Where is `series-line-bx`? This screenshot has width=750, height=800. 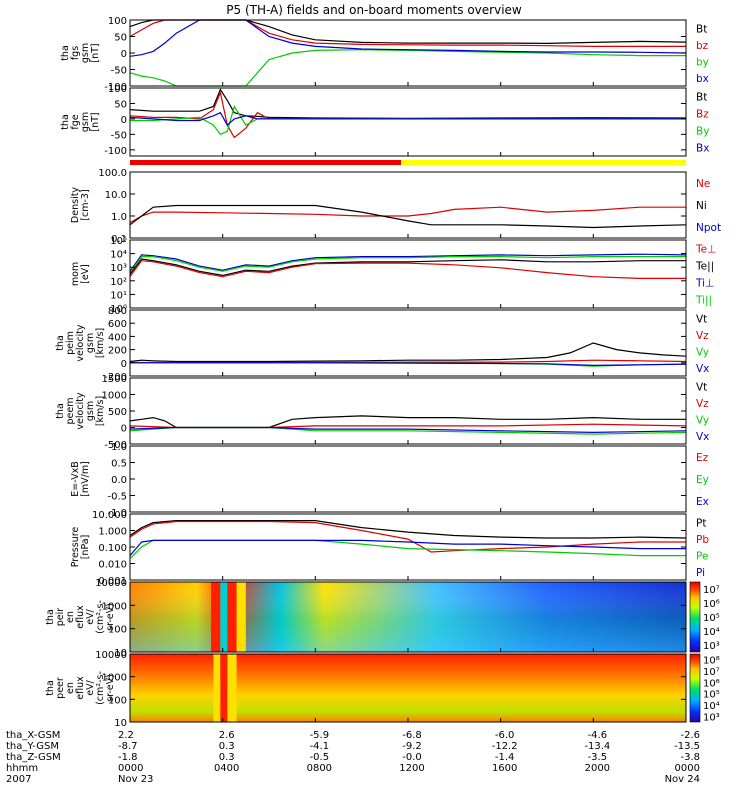
series-line-bx is located at coordinates (408, 38).